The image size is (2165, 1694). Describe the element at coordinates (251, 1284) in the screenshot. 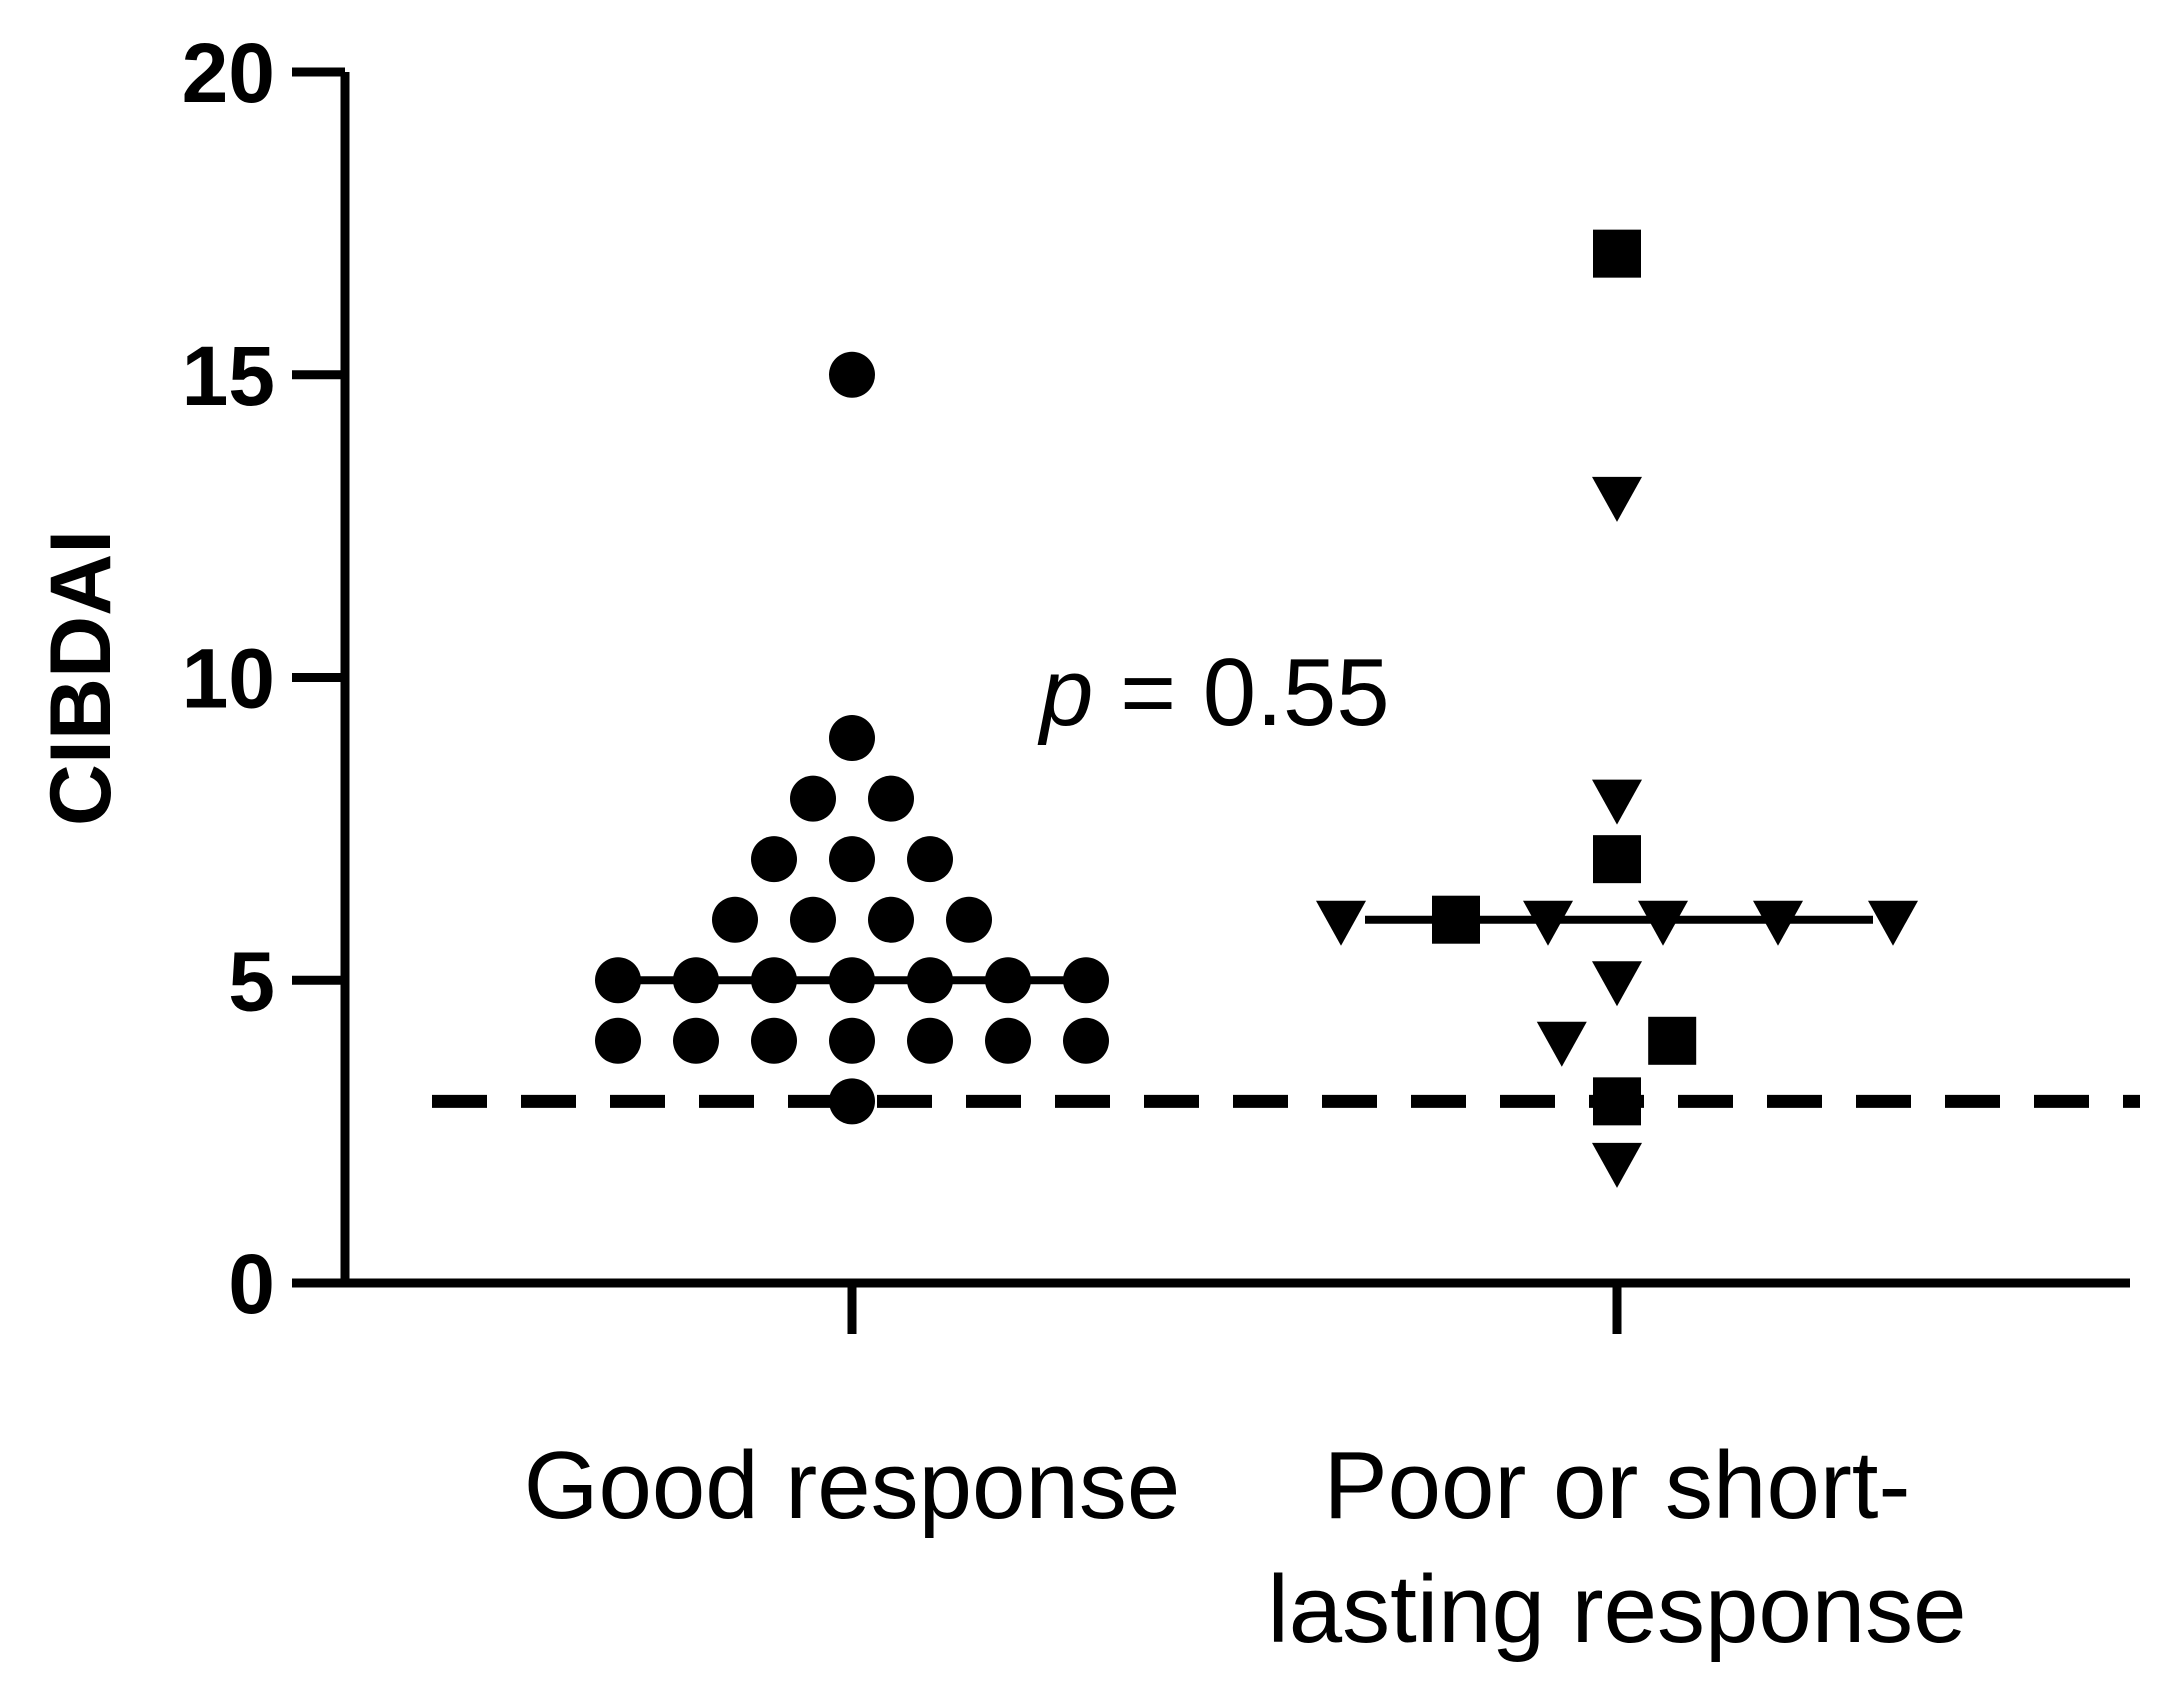

I see `y-tick-label-0: 0` at that location.